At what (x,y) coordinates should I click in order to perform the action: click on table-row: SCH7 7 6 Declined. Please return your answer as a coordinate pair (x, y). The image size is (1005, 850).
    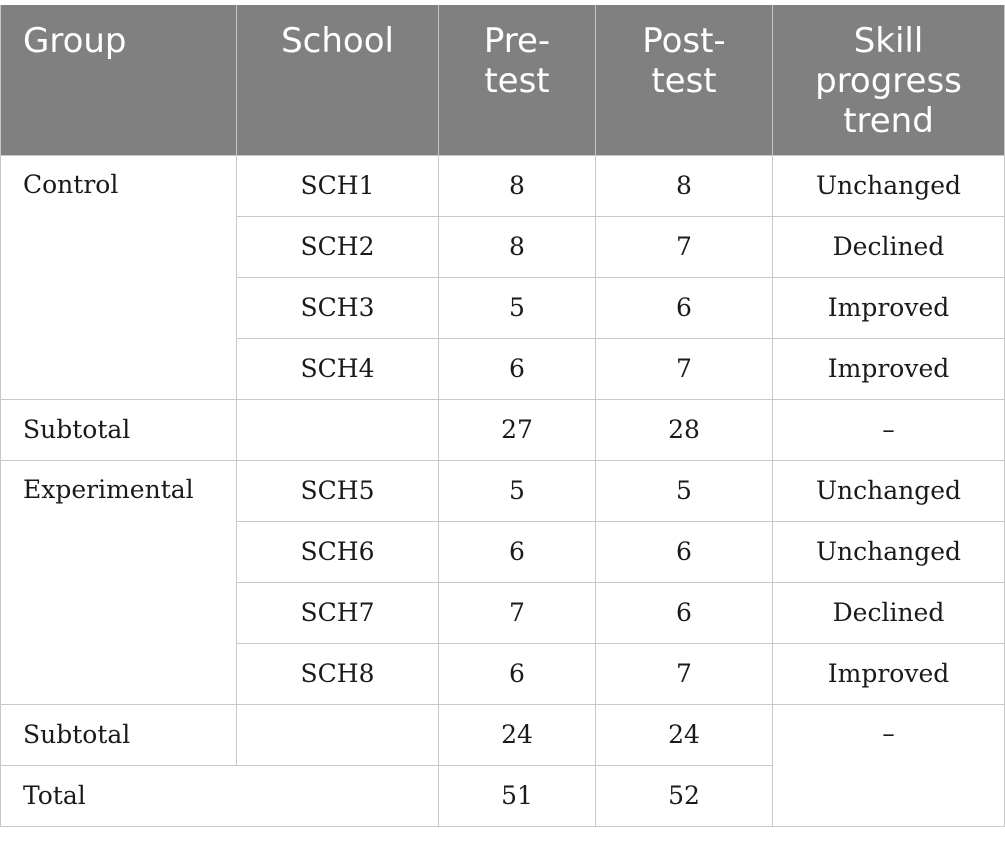
    Looking at the image, I should click on (503, 612).